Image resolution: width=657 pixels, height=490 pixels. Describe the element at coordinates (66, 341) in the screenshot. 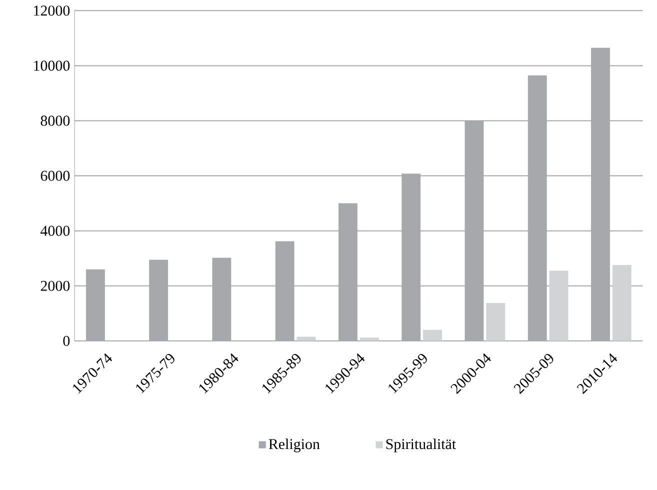

I see `y-tick-label: 0` at that location.